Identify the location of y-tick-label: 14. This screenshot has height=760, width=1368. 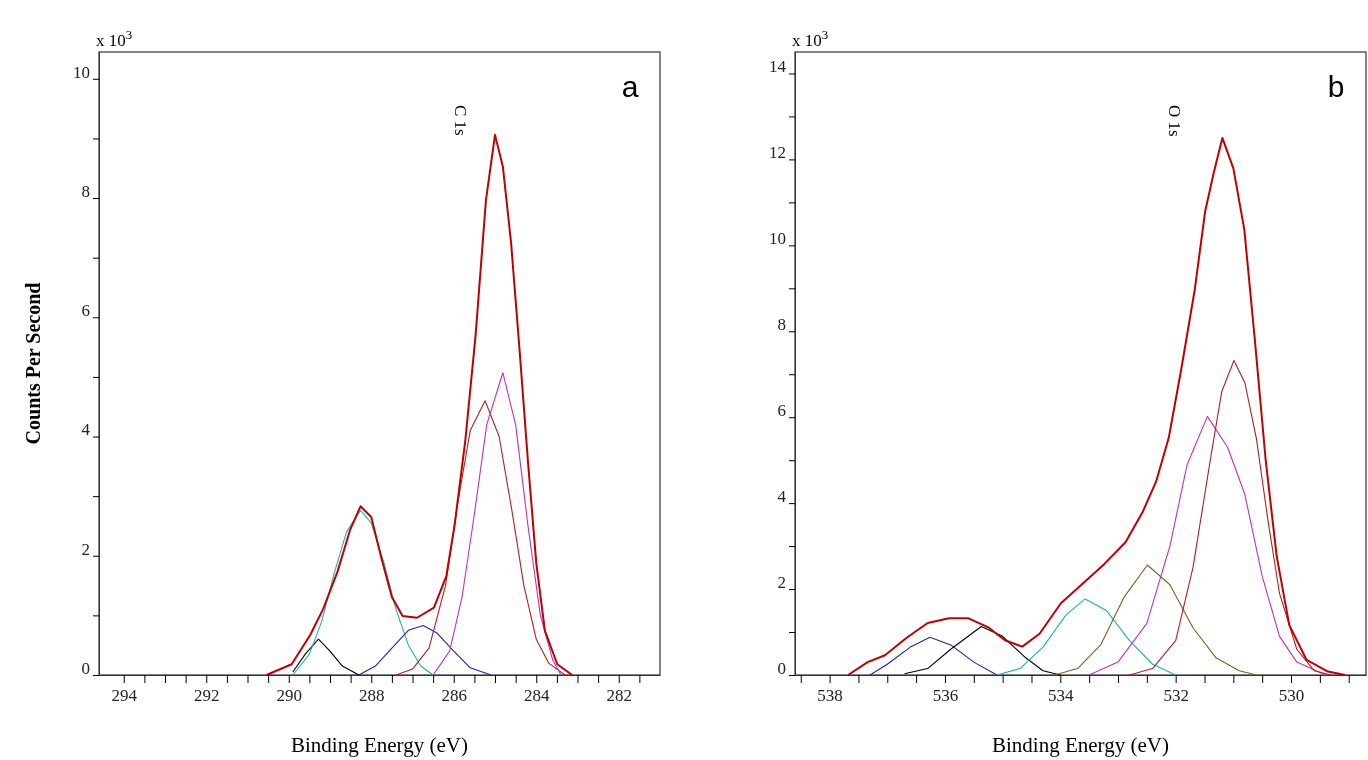
(778, 67).